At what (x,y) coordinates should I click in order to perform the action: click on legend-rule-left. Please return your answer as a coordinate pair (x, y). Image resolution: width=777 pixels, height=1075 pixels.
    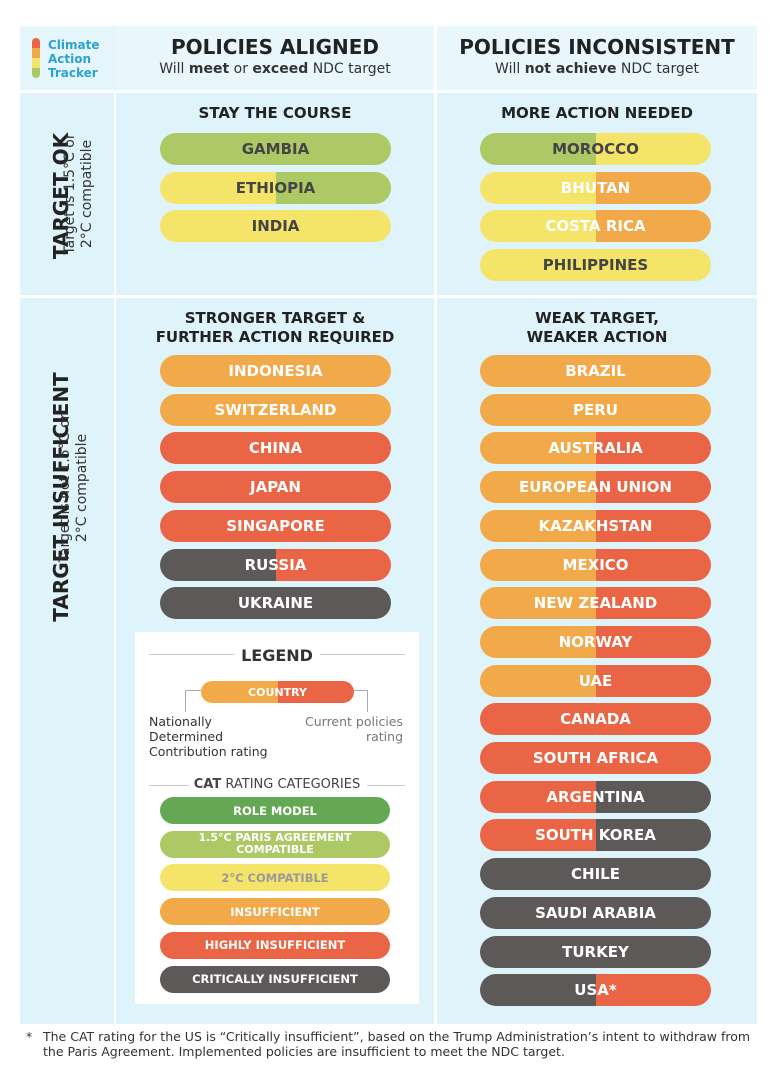
    Looking at the image, I should click on (191, 654).